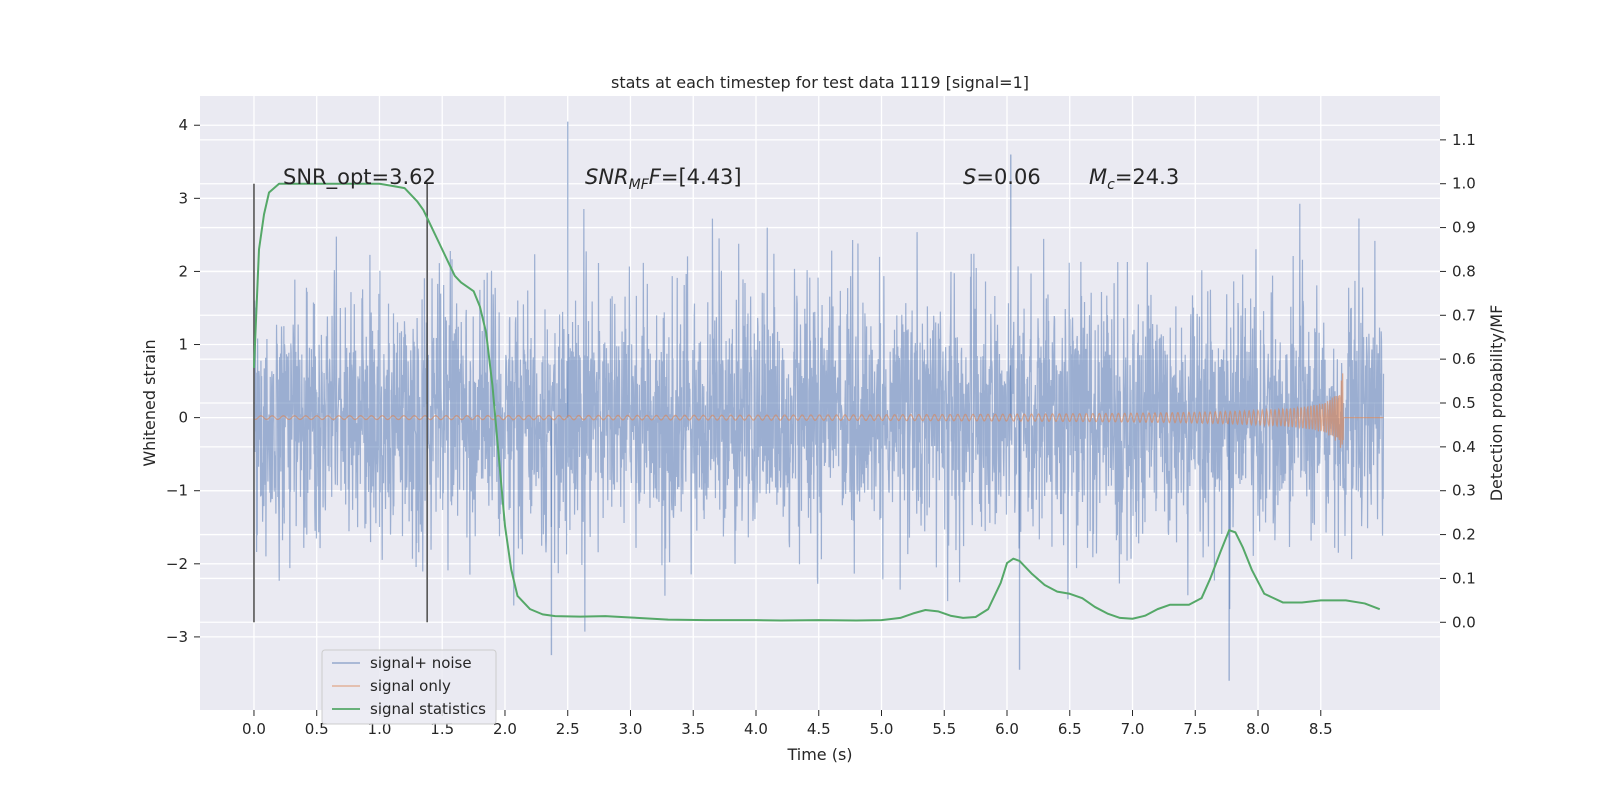  What do you see at coordinates (1464, 622) in the screenshot?
I see `y-right-tick-label-11: 0.0` at bounding box center [1464, 622].